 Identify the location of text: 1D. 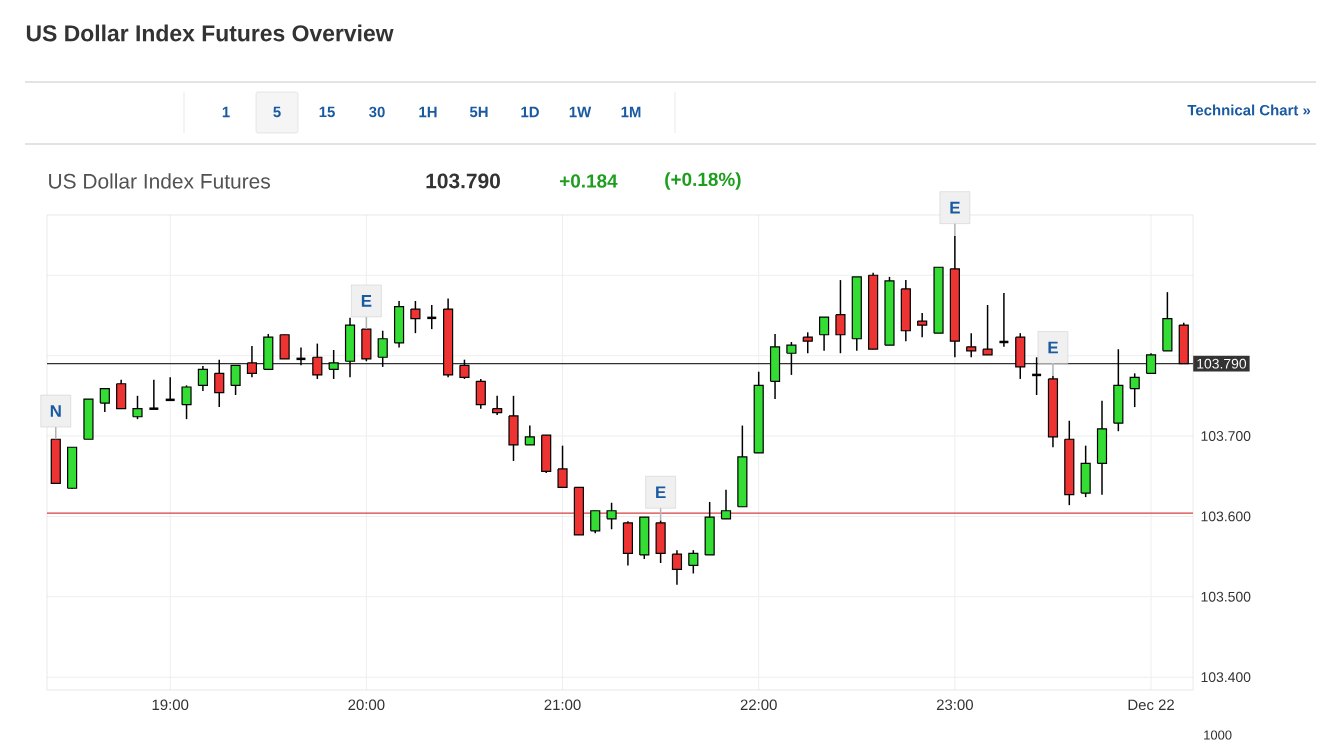
(530, 112).